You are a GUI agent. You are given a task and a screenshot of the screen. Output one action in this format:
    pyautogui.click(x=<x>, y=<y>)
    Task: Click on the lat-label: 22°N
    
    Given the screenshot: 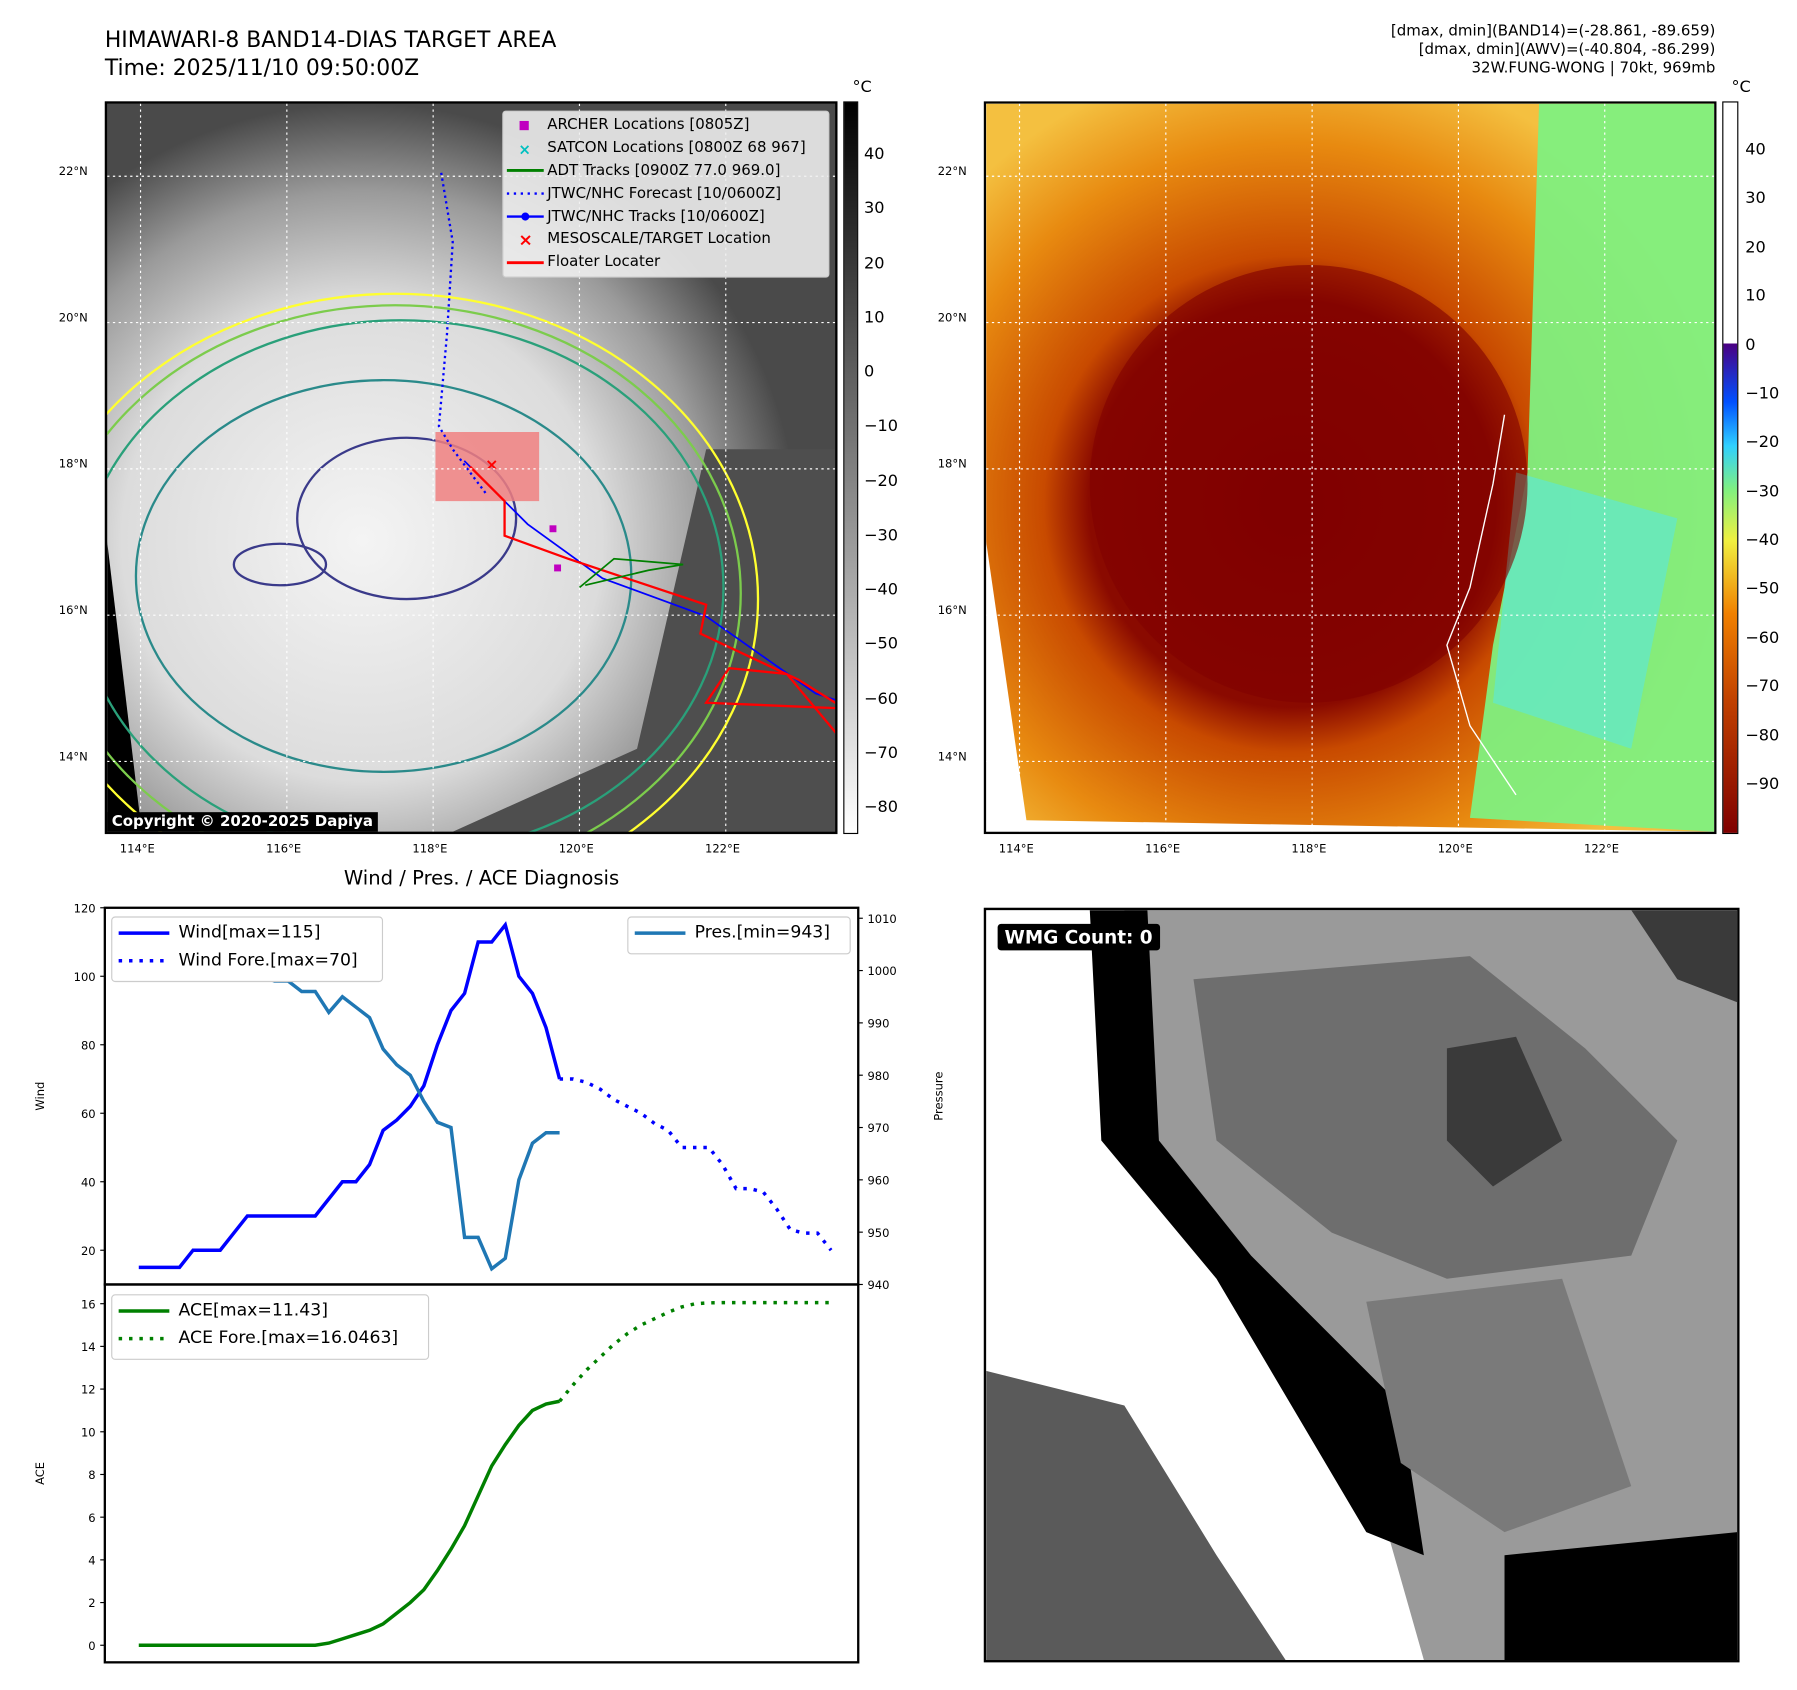 What is the action you would take?
    pyautogui.click(x=73, y=172)
    